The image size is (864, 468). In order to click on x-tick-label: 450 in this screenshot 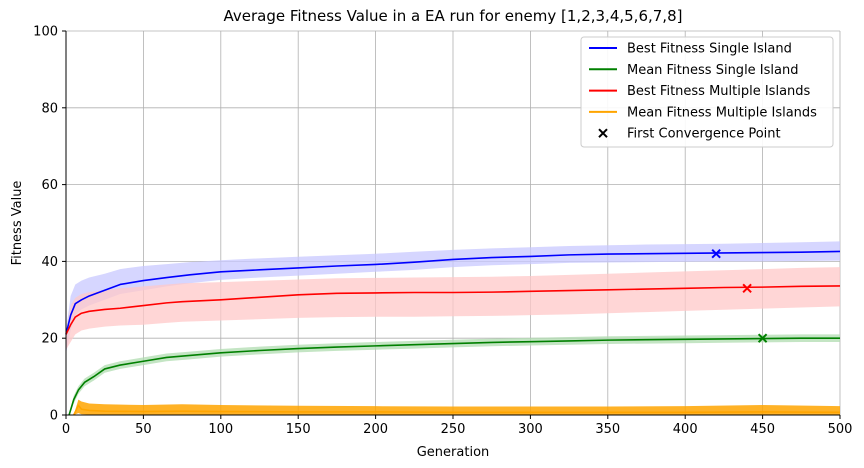, I will do `click(762, 429)`.